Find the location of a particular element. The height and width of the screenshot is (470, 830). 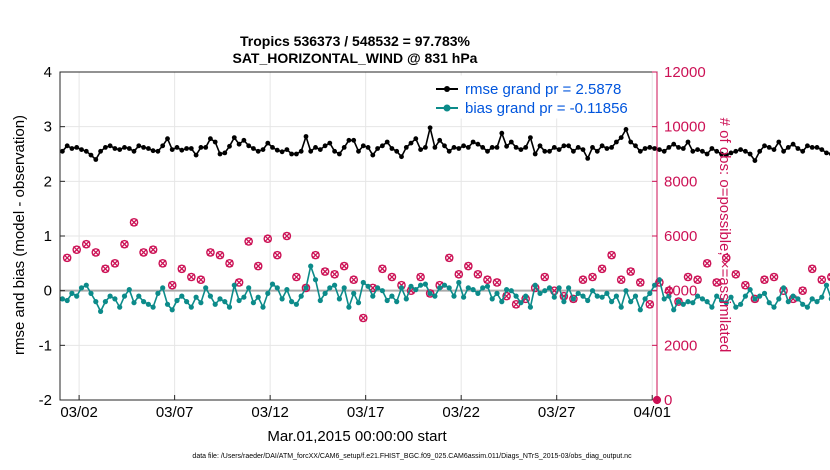

left-y-tick-label: -2 is located at coordinates (45, 400).